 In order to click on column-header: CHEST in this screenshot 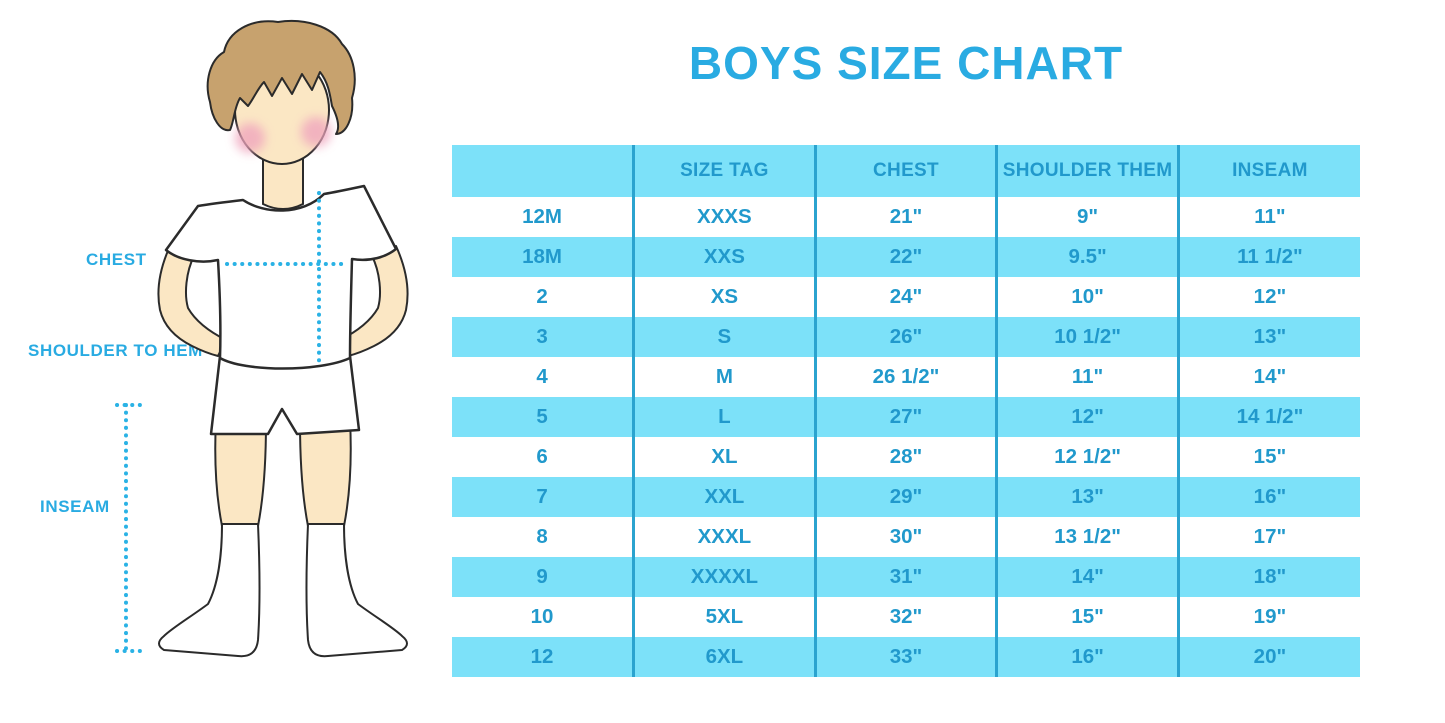, I will do `click(907, 171)`.